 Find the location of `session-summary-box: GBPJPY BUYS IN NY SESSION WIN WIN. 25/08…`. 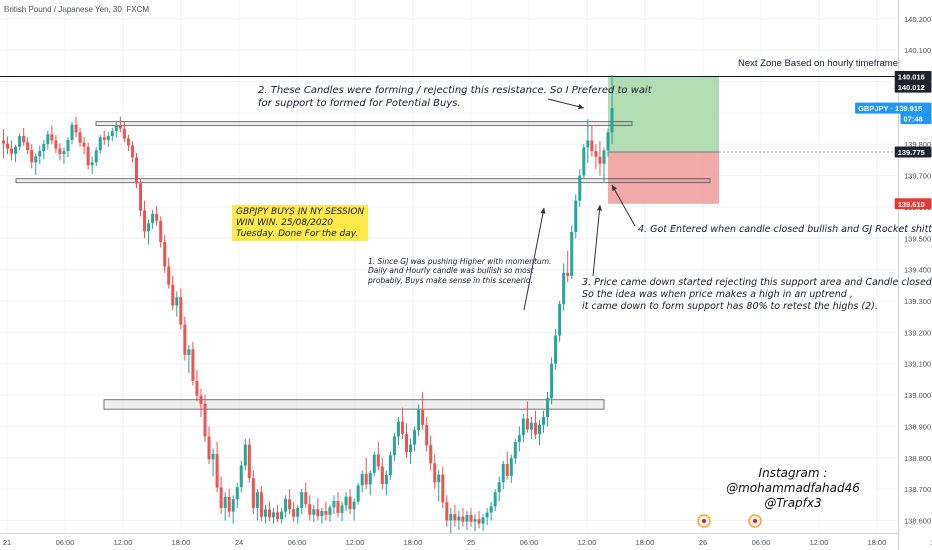

session-summary-box: GBPJPY BUYS IN NY SESSION WIN WIN. 25/08… is located at coordinates (300, 223).